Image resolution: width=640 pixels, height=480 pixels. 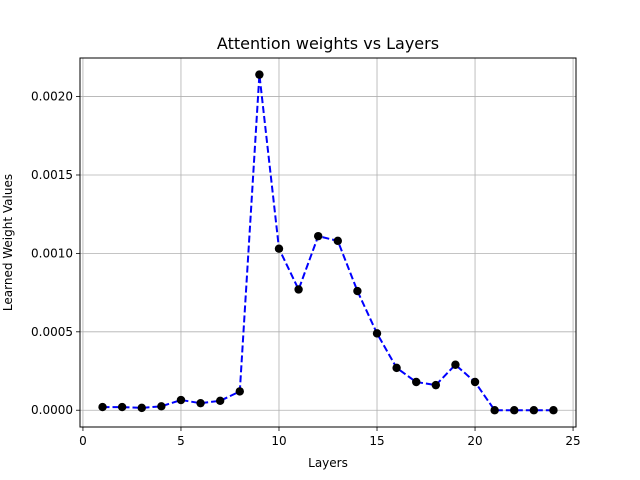 What do you see at coordinates (278, 441) in the screenshot?
I see `x-tick-label: 10` at bounding box center [278, 441].